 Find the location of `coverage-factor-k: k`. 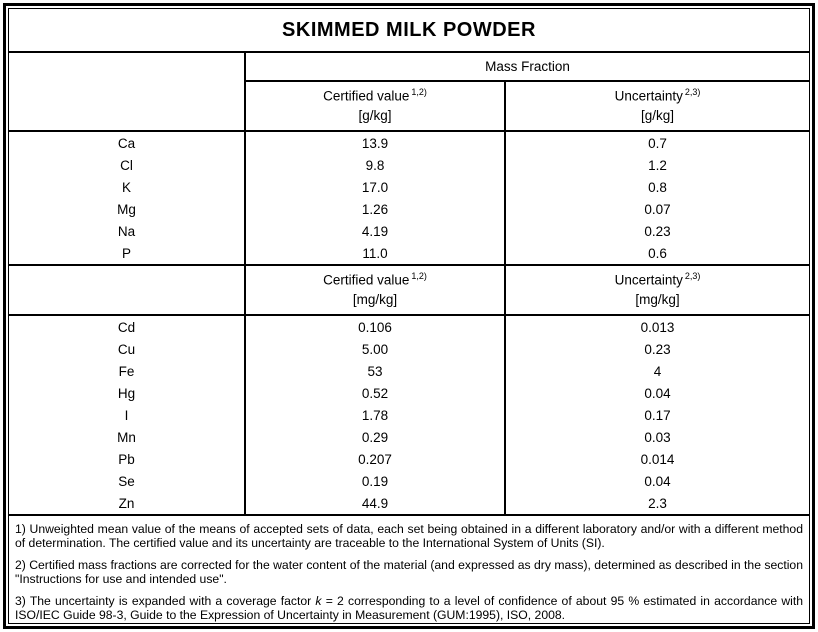

coverage-factor-k: k is located at coordinates (318, 600).